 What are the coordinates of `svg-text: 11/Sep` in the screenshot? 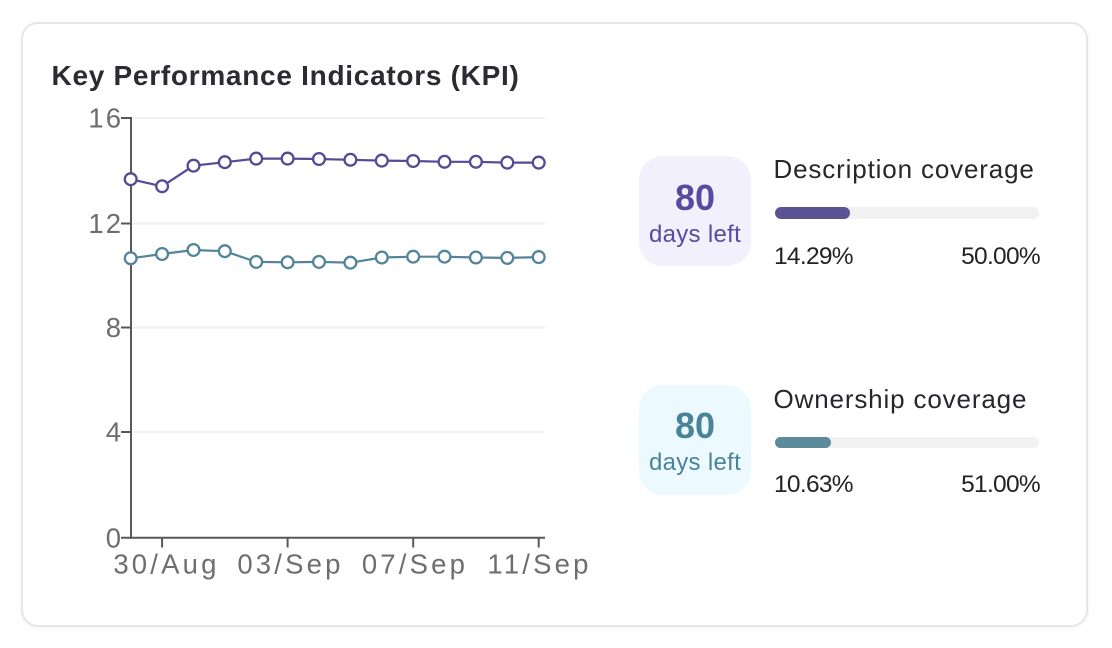 It's located at (539, 564).